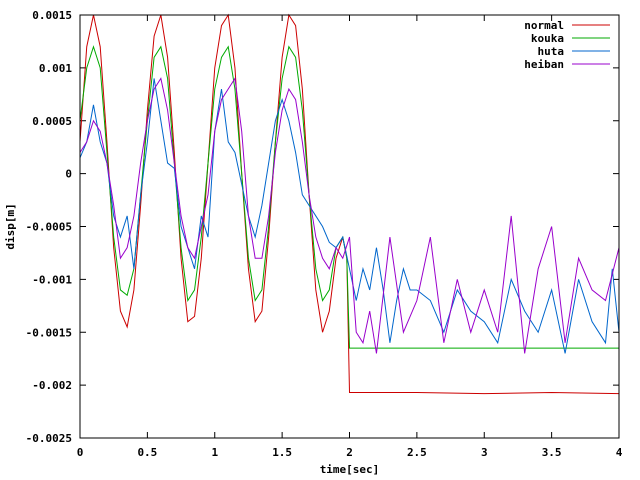 This screenshot has width=640, height=480. What do you see at coordinates (619, 452) in the screenshot?
I see `x-tick-label: 4` at bounding box center [619, 452].